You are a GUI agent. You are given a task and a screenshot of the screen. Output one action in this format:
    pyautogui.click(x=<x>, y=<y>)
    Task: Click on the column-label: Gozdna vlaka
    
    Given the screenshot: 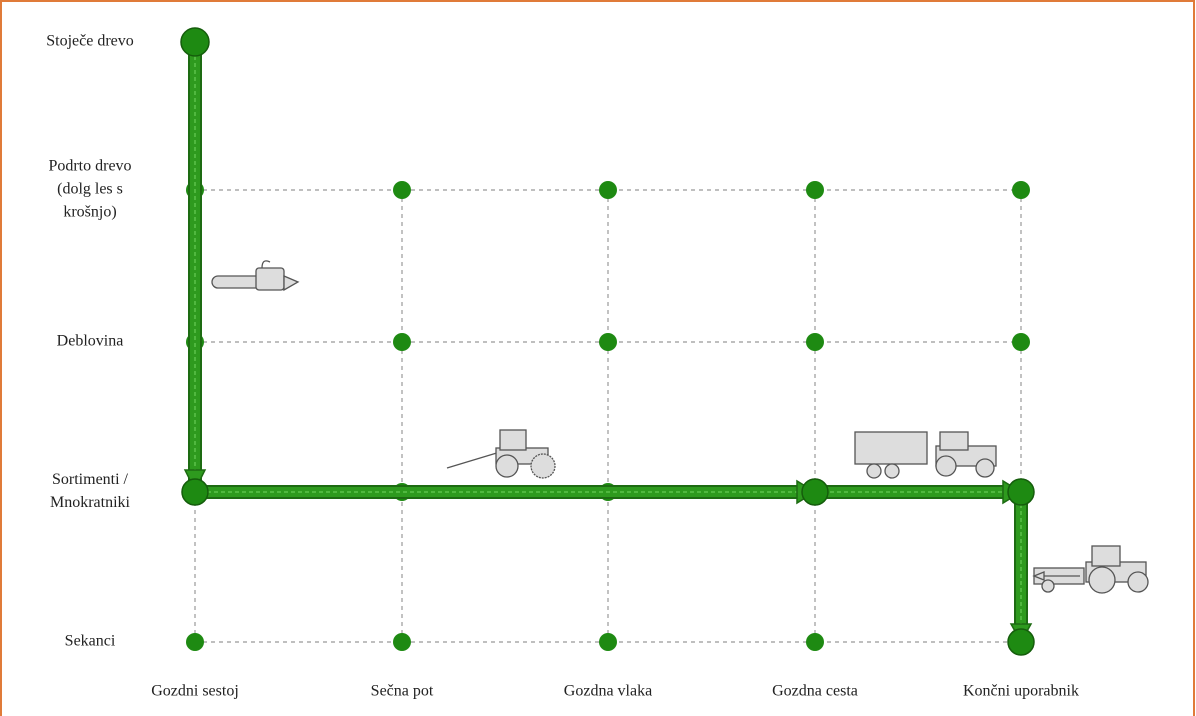 What is the action you would take?
    pyautogui.click(x=608, y=691)
    